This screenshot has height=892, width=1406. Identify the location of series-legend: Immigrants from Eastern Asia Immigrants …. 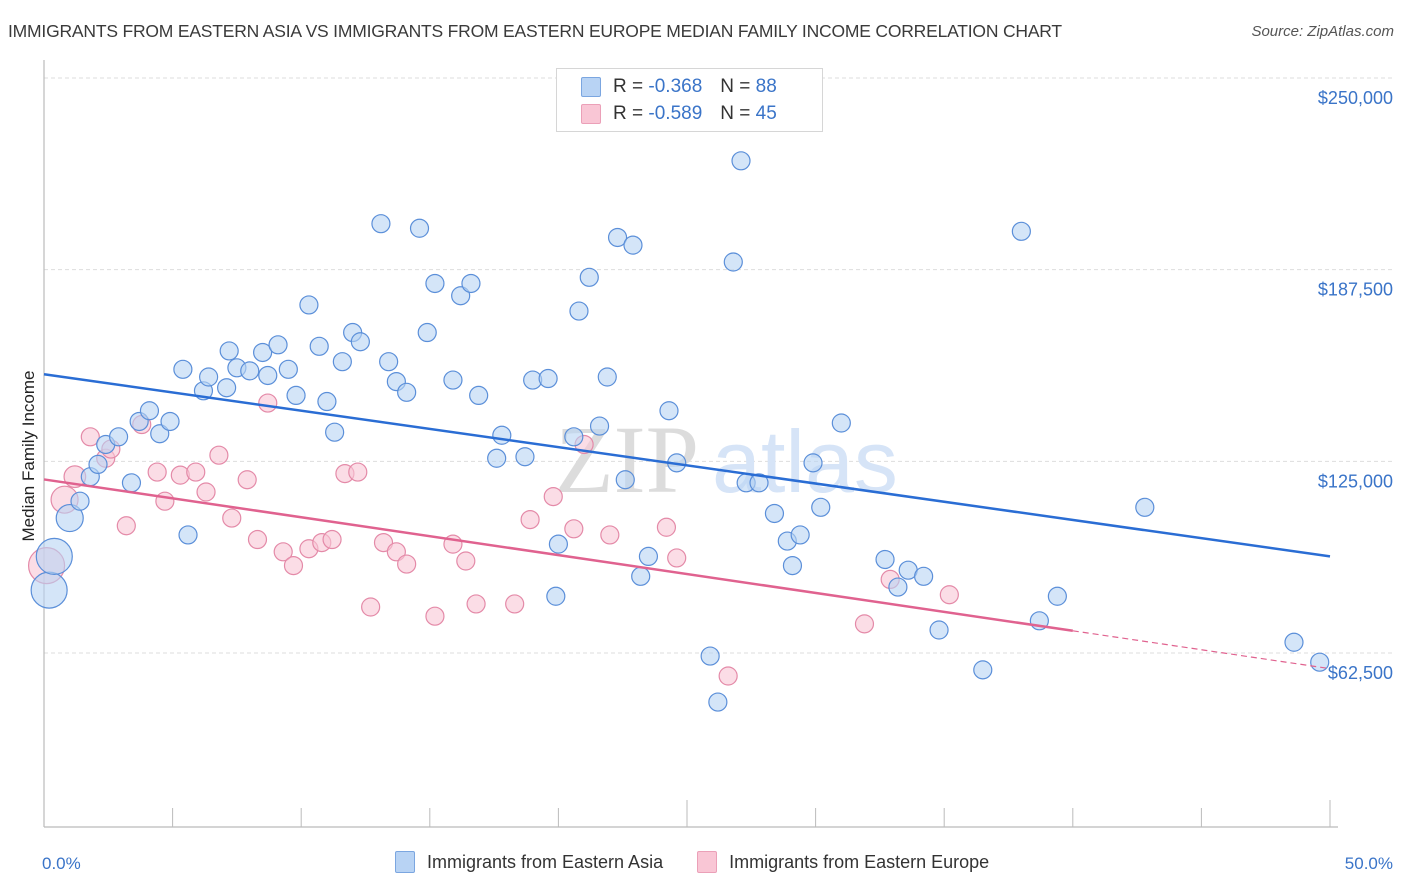
(709, 862).